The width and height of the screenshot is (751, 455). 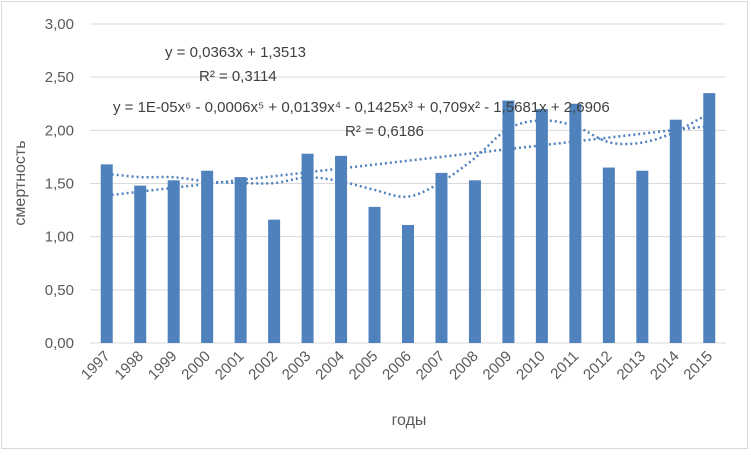 I want to click on x-tick-label: 2004, so click(x=330, y=366).